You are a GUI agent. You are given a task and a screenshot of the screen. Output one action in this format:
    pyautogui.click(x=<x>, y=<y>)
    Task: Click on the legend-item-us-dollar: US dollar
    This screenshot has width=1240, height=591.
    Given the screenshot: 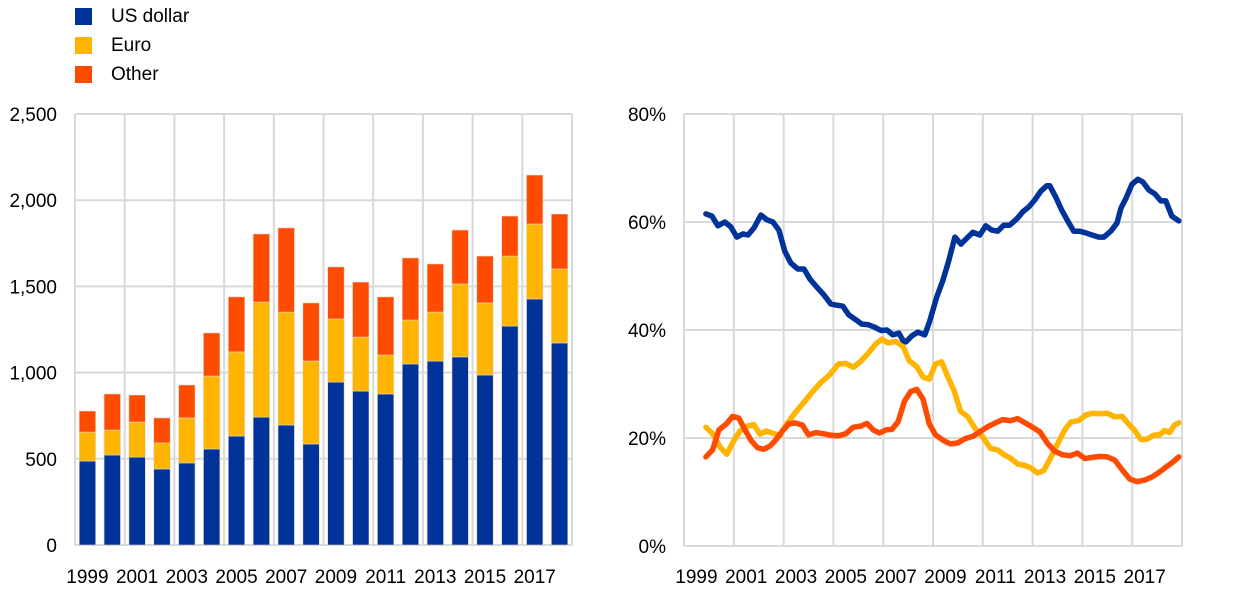 What is the action you would take?
    pyautogui.click(x=132, y=16)
    